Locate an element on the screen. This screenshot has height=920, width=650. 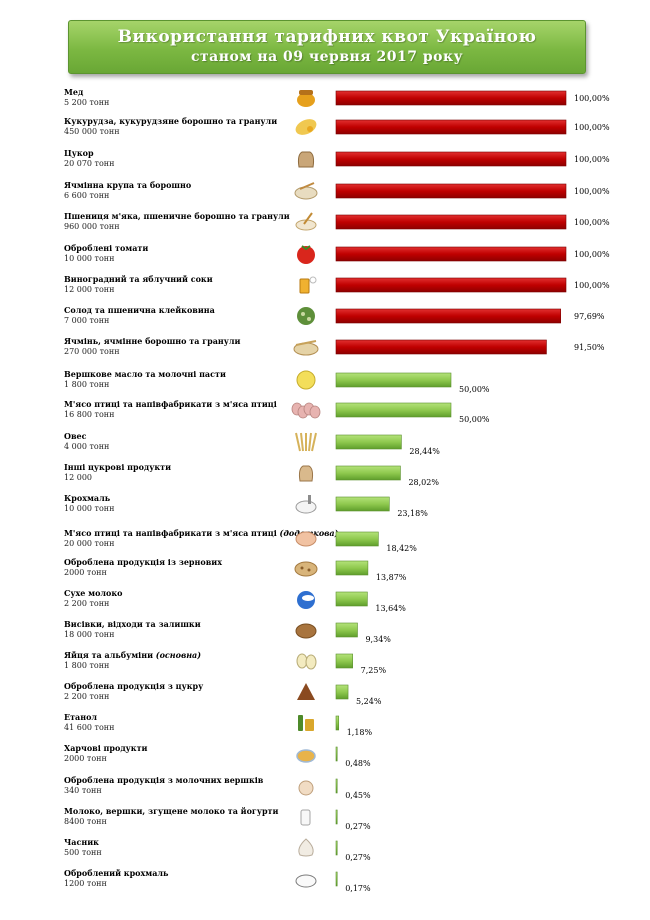
value-label: 5,24% is located at coordinates (369, 701).